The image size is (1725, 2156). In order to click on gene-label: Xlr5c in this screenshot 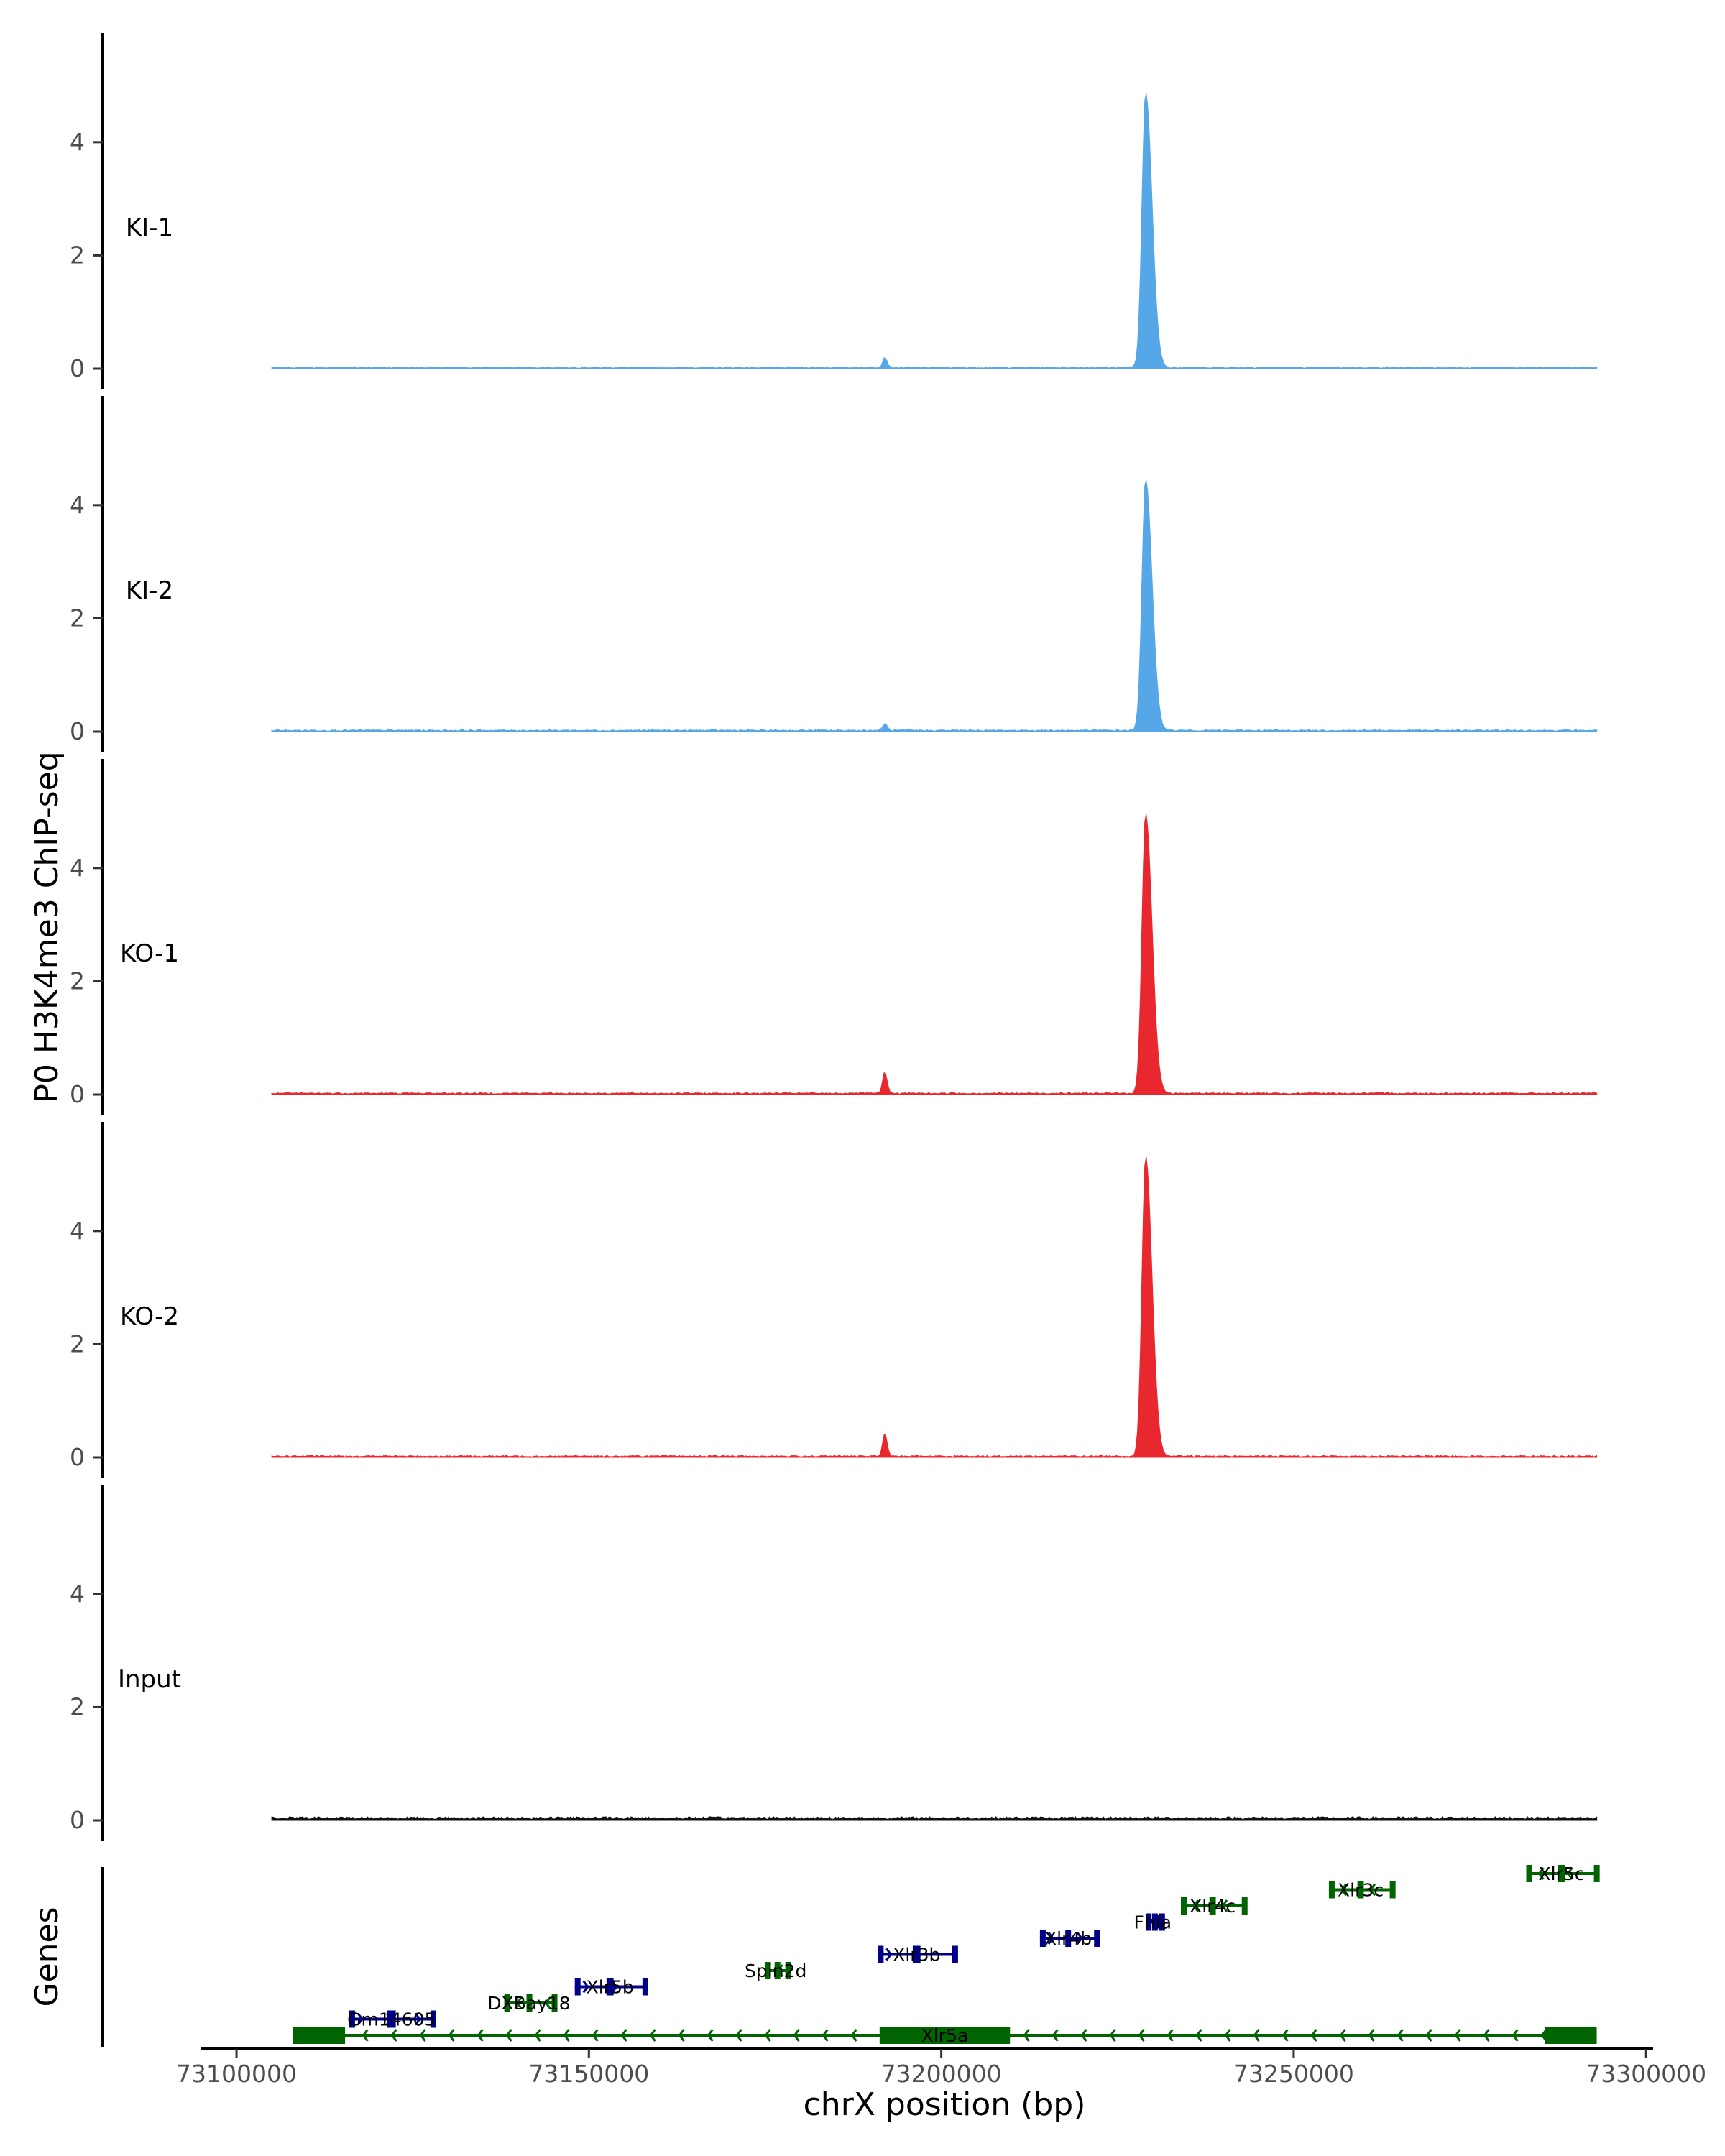, I will do `click(1562, 1874)`.